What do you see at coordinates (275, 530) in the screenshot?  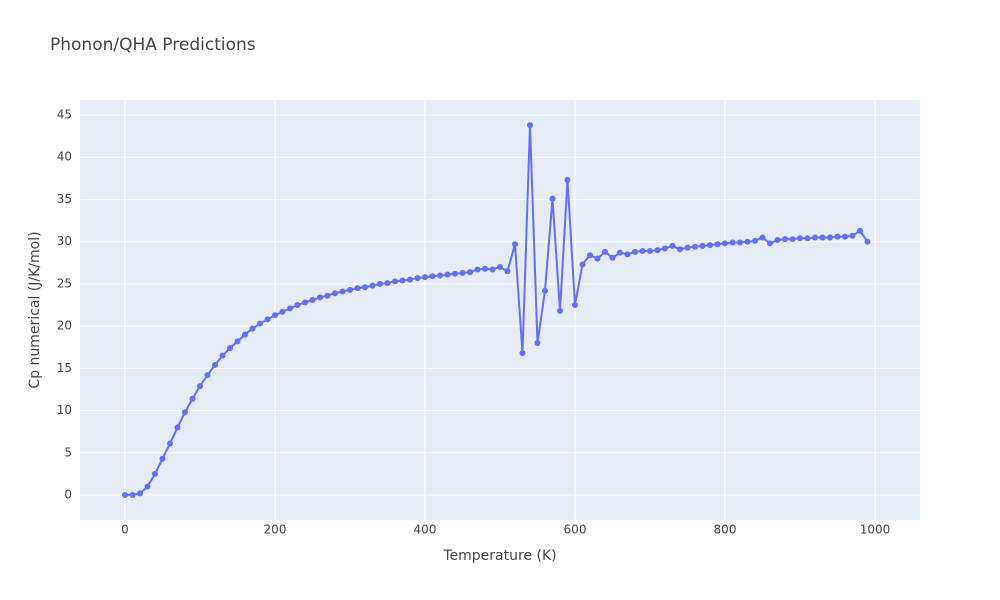 I see `x-tick-label: 200` at bounding box center [275, 530].